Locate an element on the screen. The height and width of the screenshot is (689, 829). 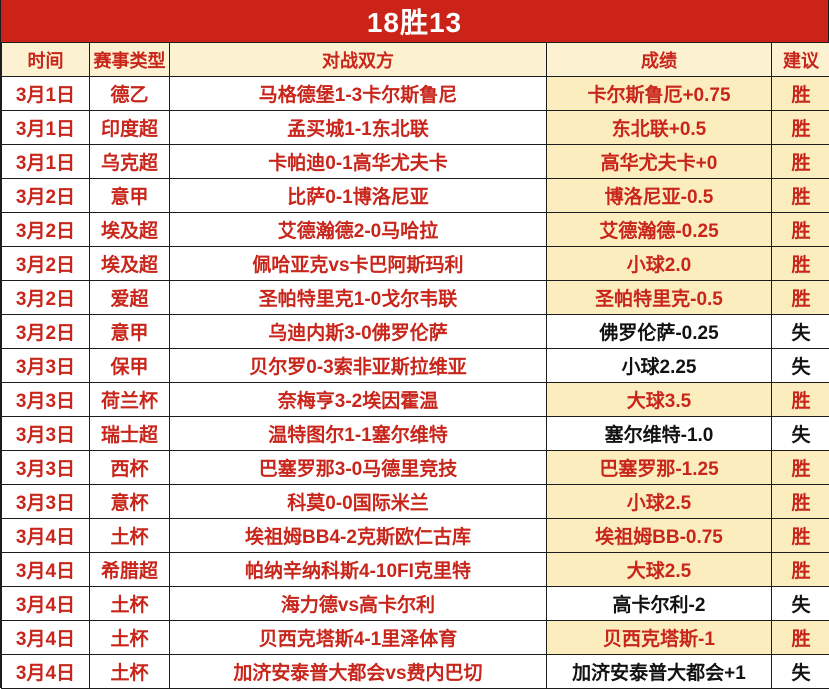
league-cell: 乌克超 is located at coordinates (130, 162).